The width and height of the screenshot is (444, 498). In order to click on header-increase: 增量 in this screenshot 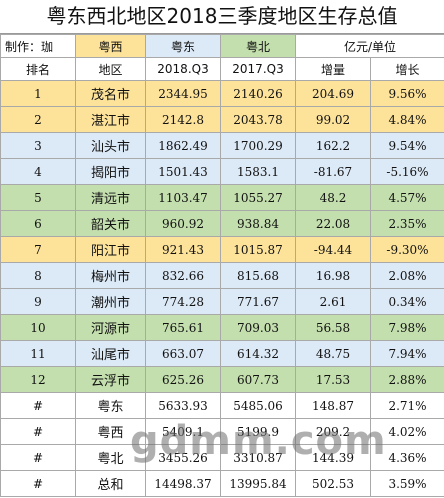, I will do `click(333, 69)`.